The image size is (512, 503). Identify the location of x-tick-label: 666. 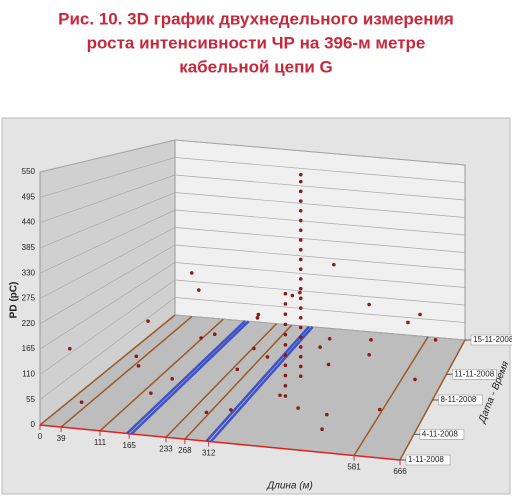
(400, 471).